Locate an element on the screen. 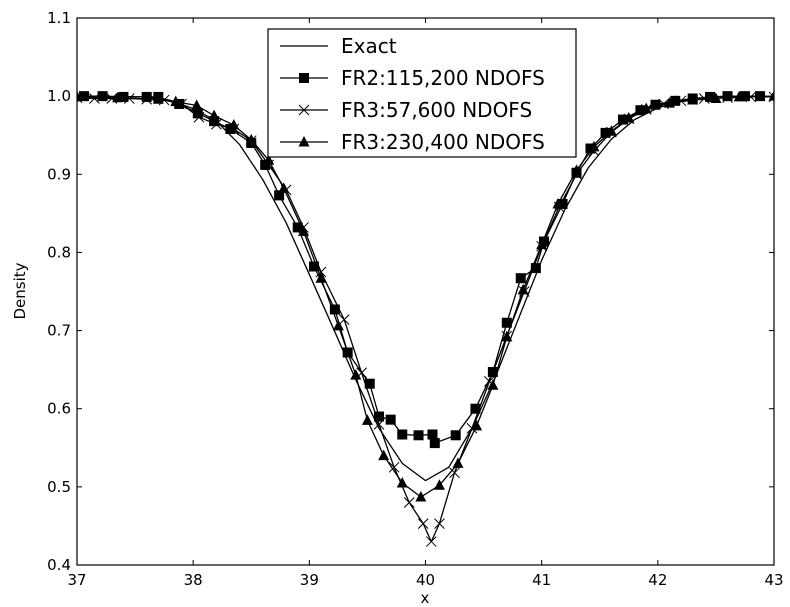 The height and width of the screenshot is (607, 790). y-tick-label: 1.1 is located at coordinates (59, 18).